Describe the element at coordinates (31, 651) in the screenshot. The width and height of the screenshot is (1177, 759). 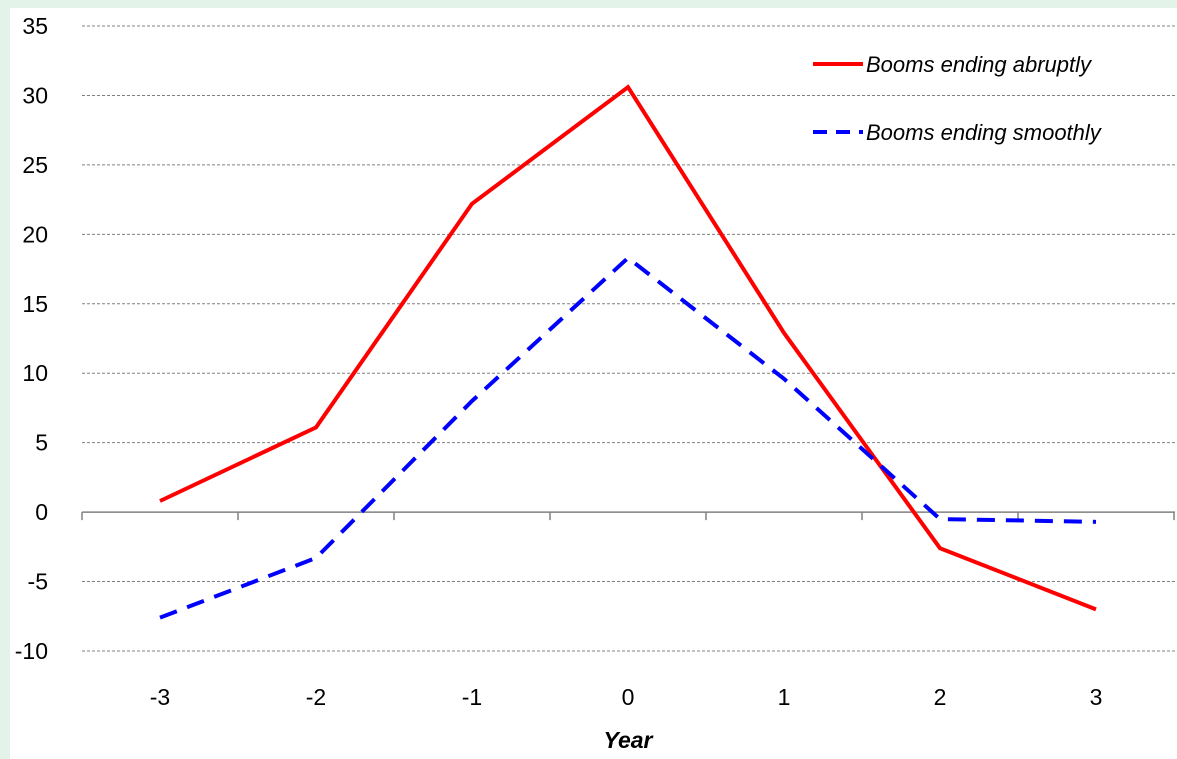
I see `y-tick-label: -10` at that location.